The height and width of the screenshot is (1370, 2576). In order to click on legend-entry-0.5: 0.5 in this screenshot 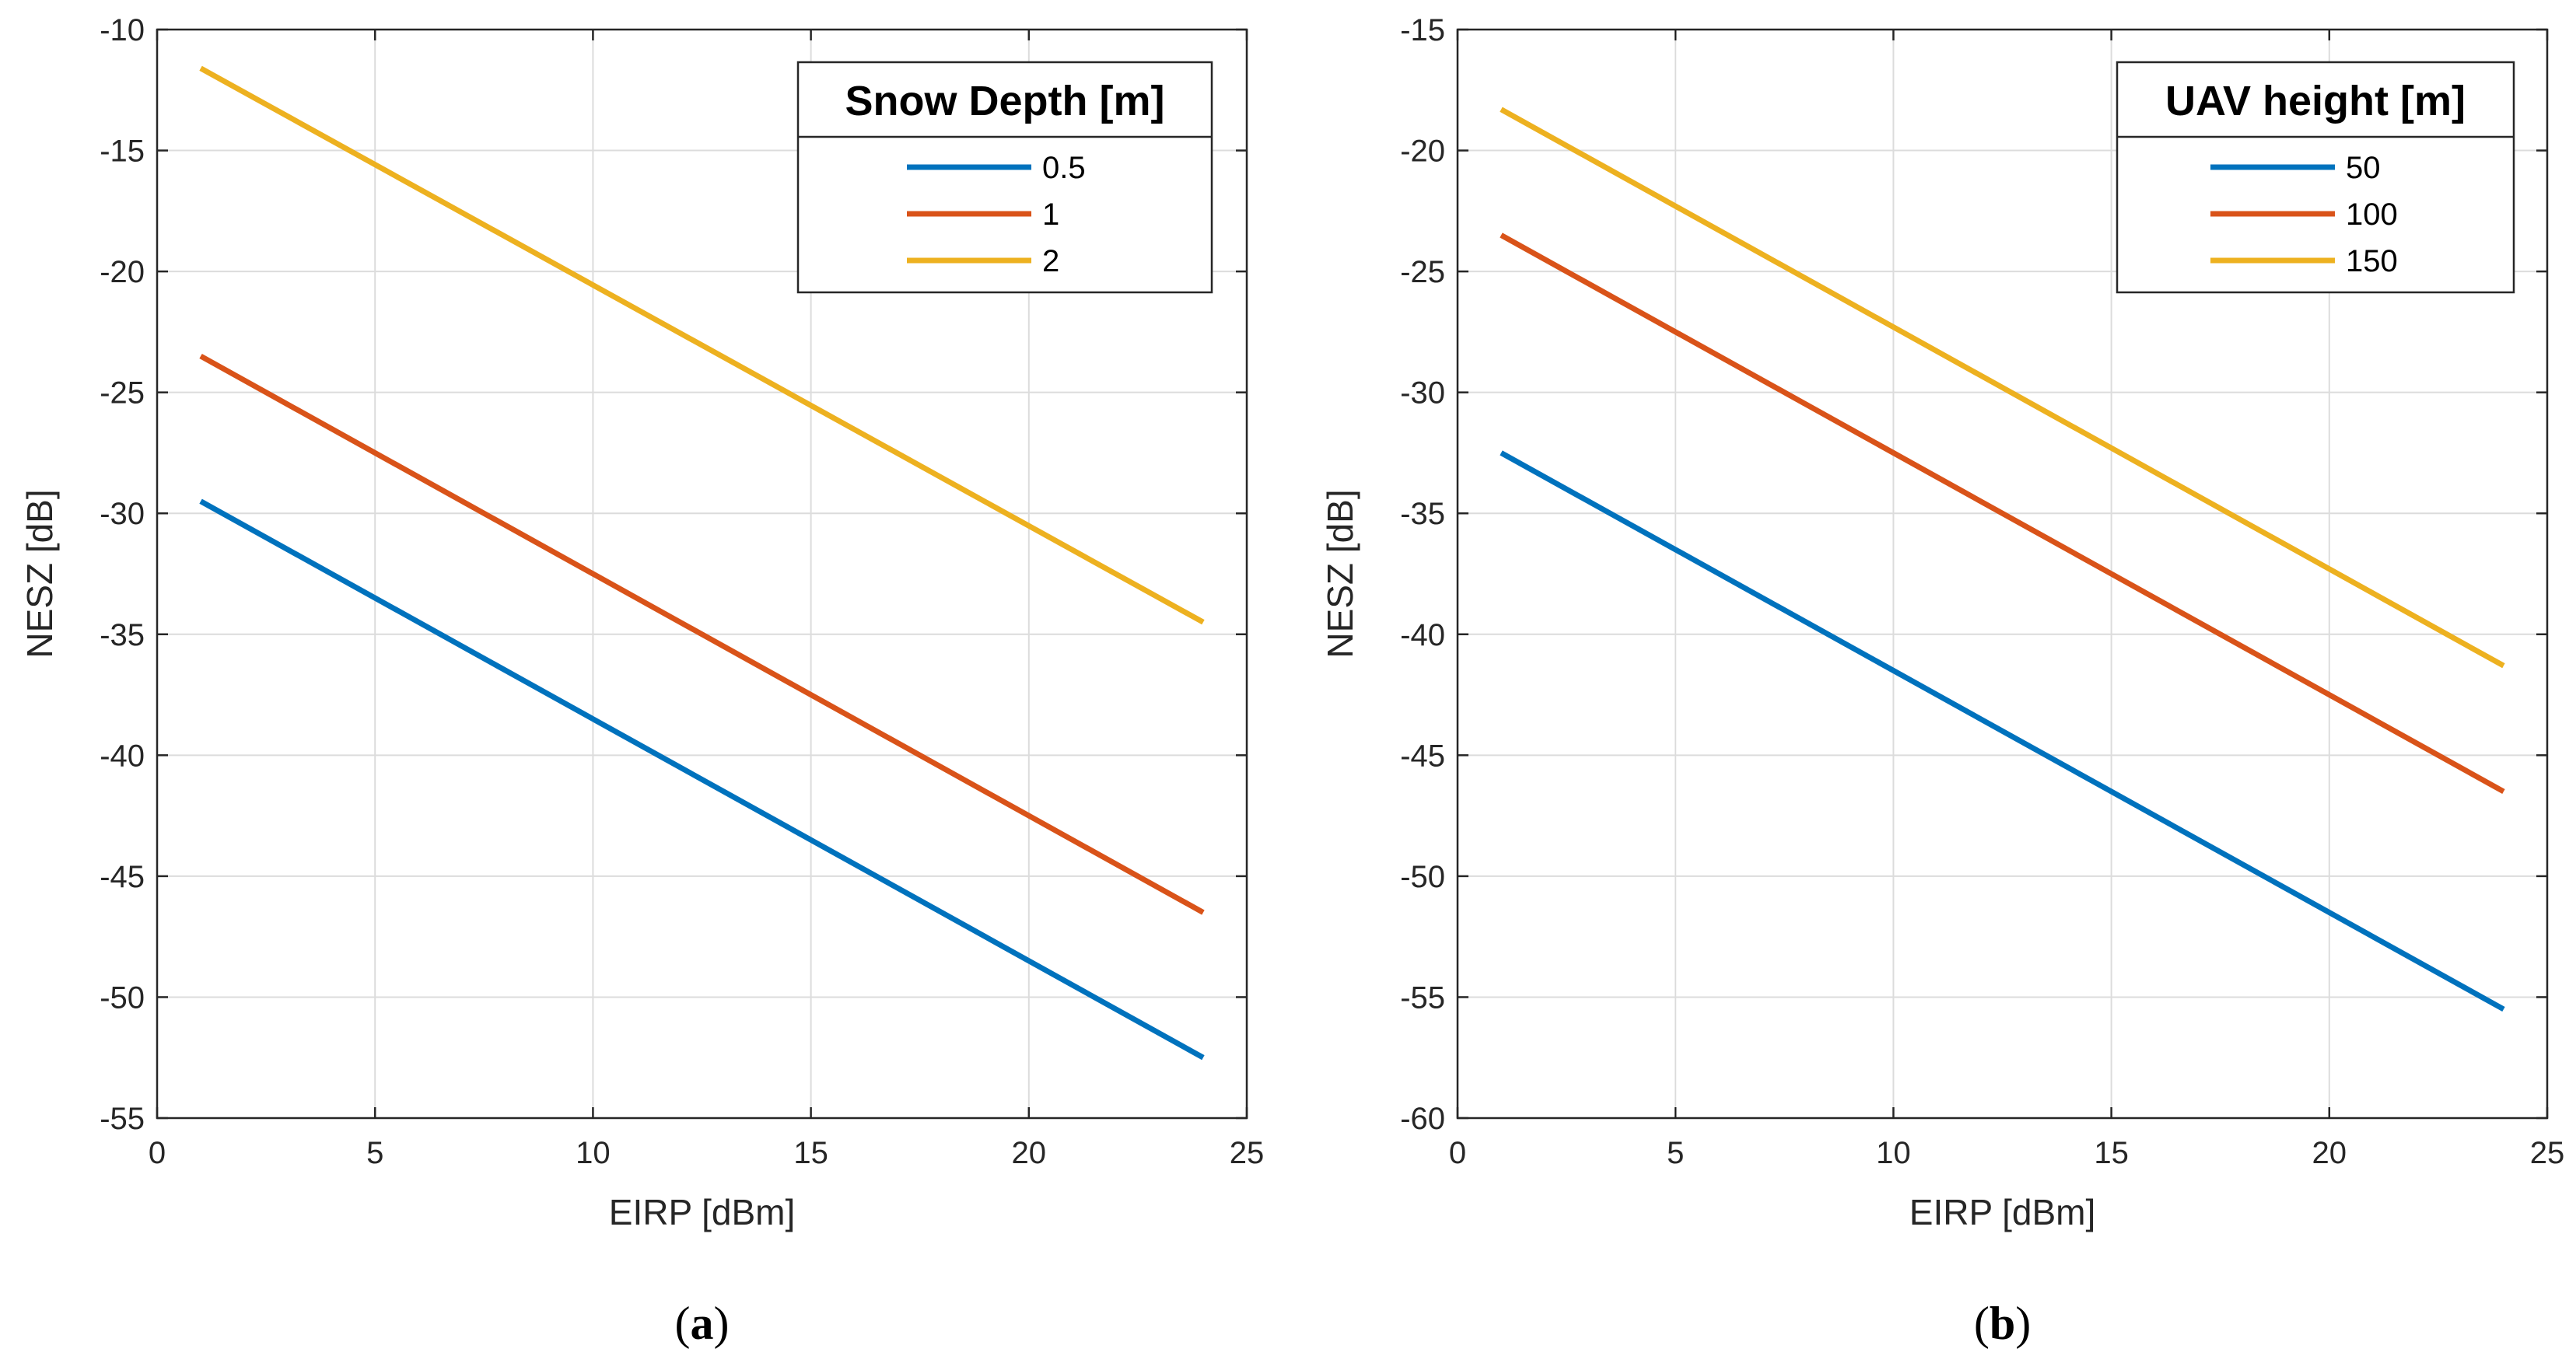, I will do `click(1064, 168)`.